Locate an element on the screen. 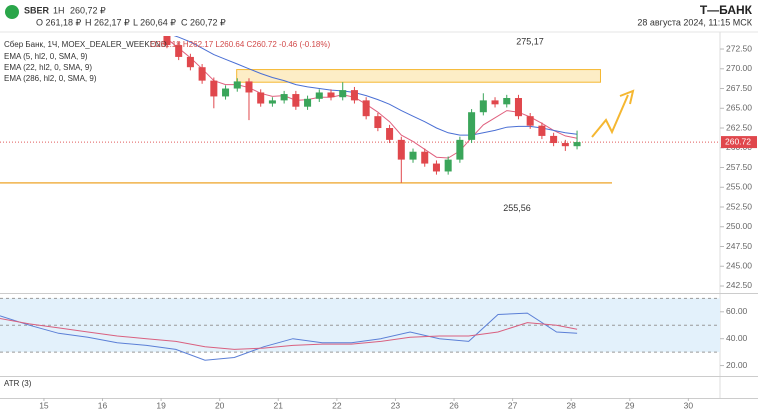 This screenshot has width=758, height=414. legend-entry: EMA (22, hl2, 0, SMA, 9) is located at coordinates (48, 67).